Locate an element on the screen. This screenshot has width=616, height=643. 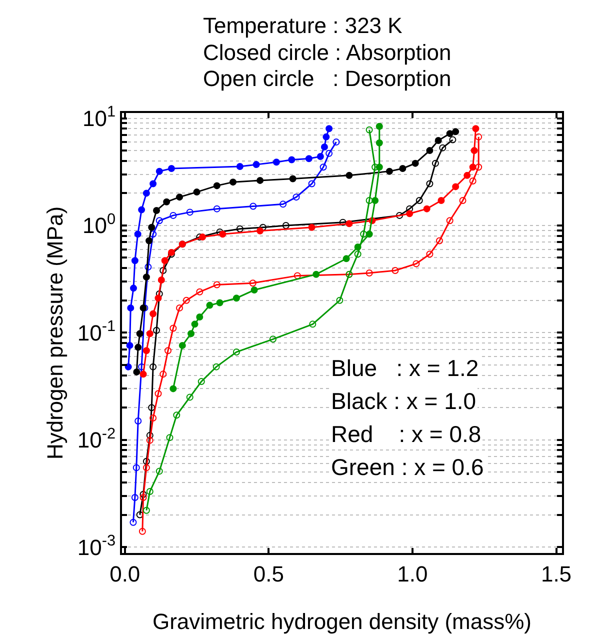
annotation: Green : x = 0.6 is located at coordinates (407, 467).